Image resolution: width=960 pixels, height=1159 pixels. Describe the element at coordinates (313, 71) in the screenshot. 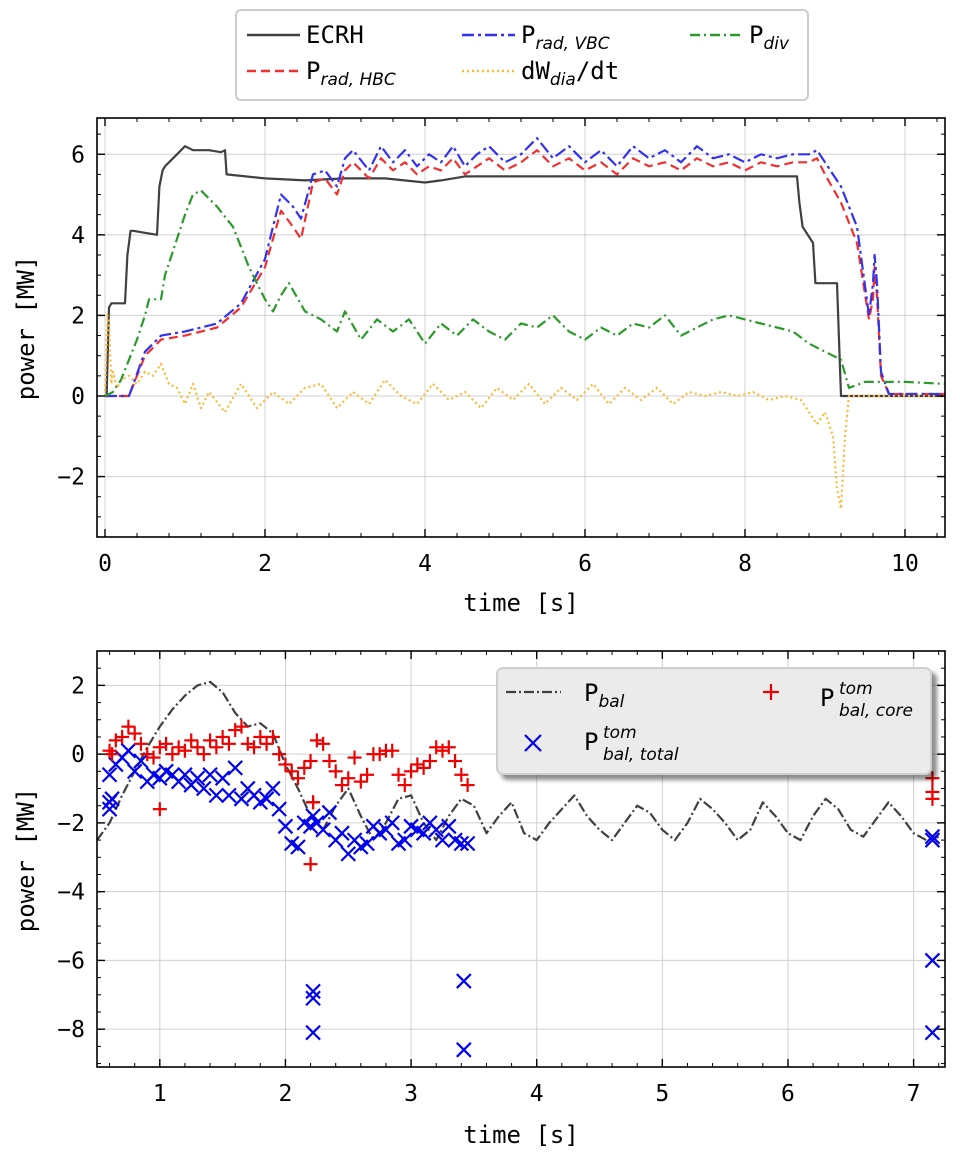

I see `legend-prad-hbc-name: P` at that location.